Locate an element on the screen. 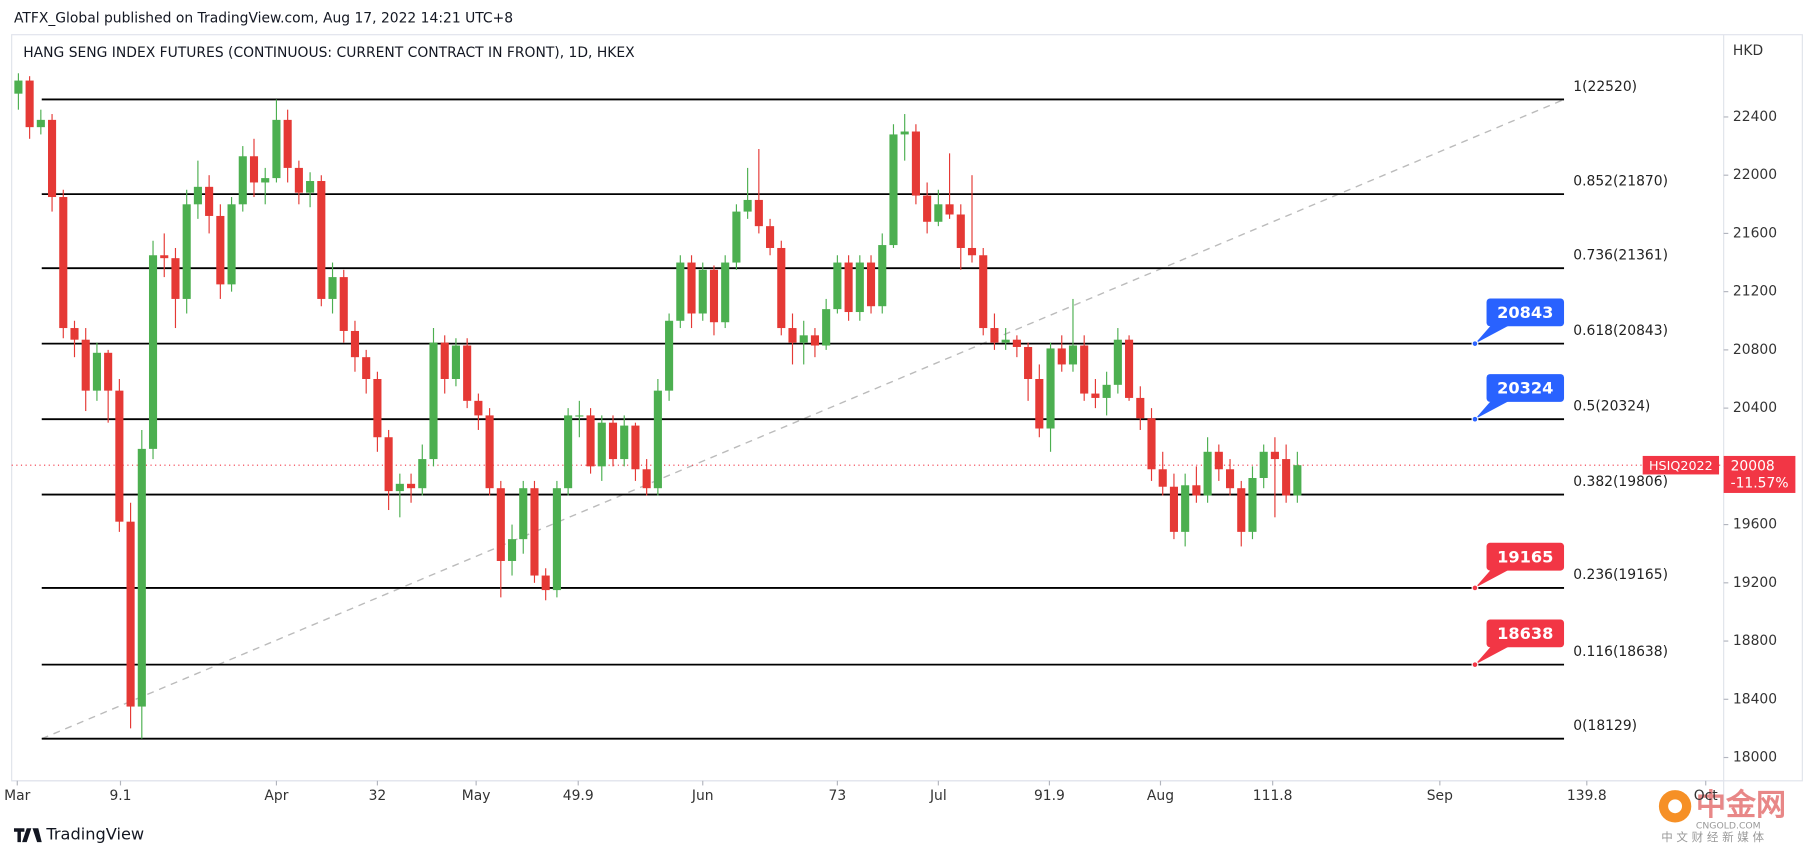 This screenshot has width=1814, height=856. callout-label: 20324 is located at coordinates (1525, 388).